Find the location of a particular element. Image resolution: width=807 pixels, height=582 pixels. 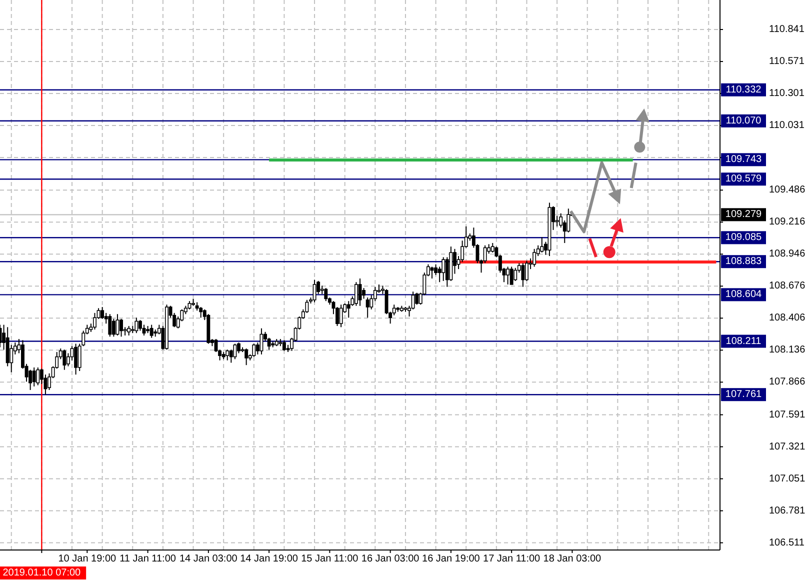

y-tick-label: 109.216 is located at coordinates (787, 222).